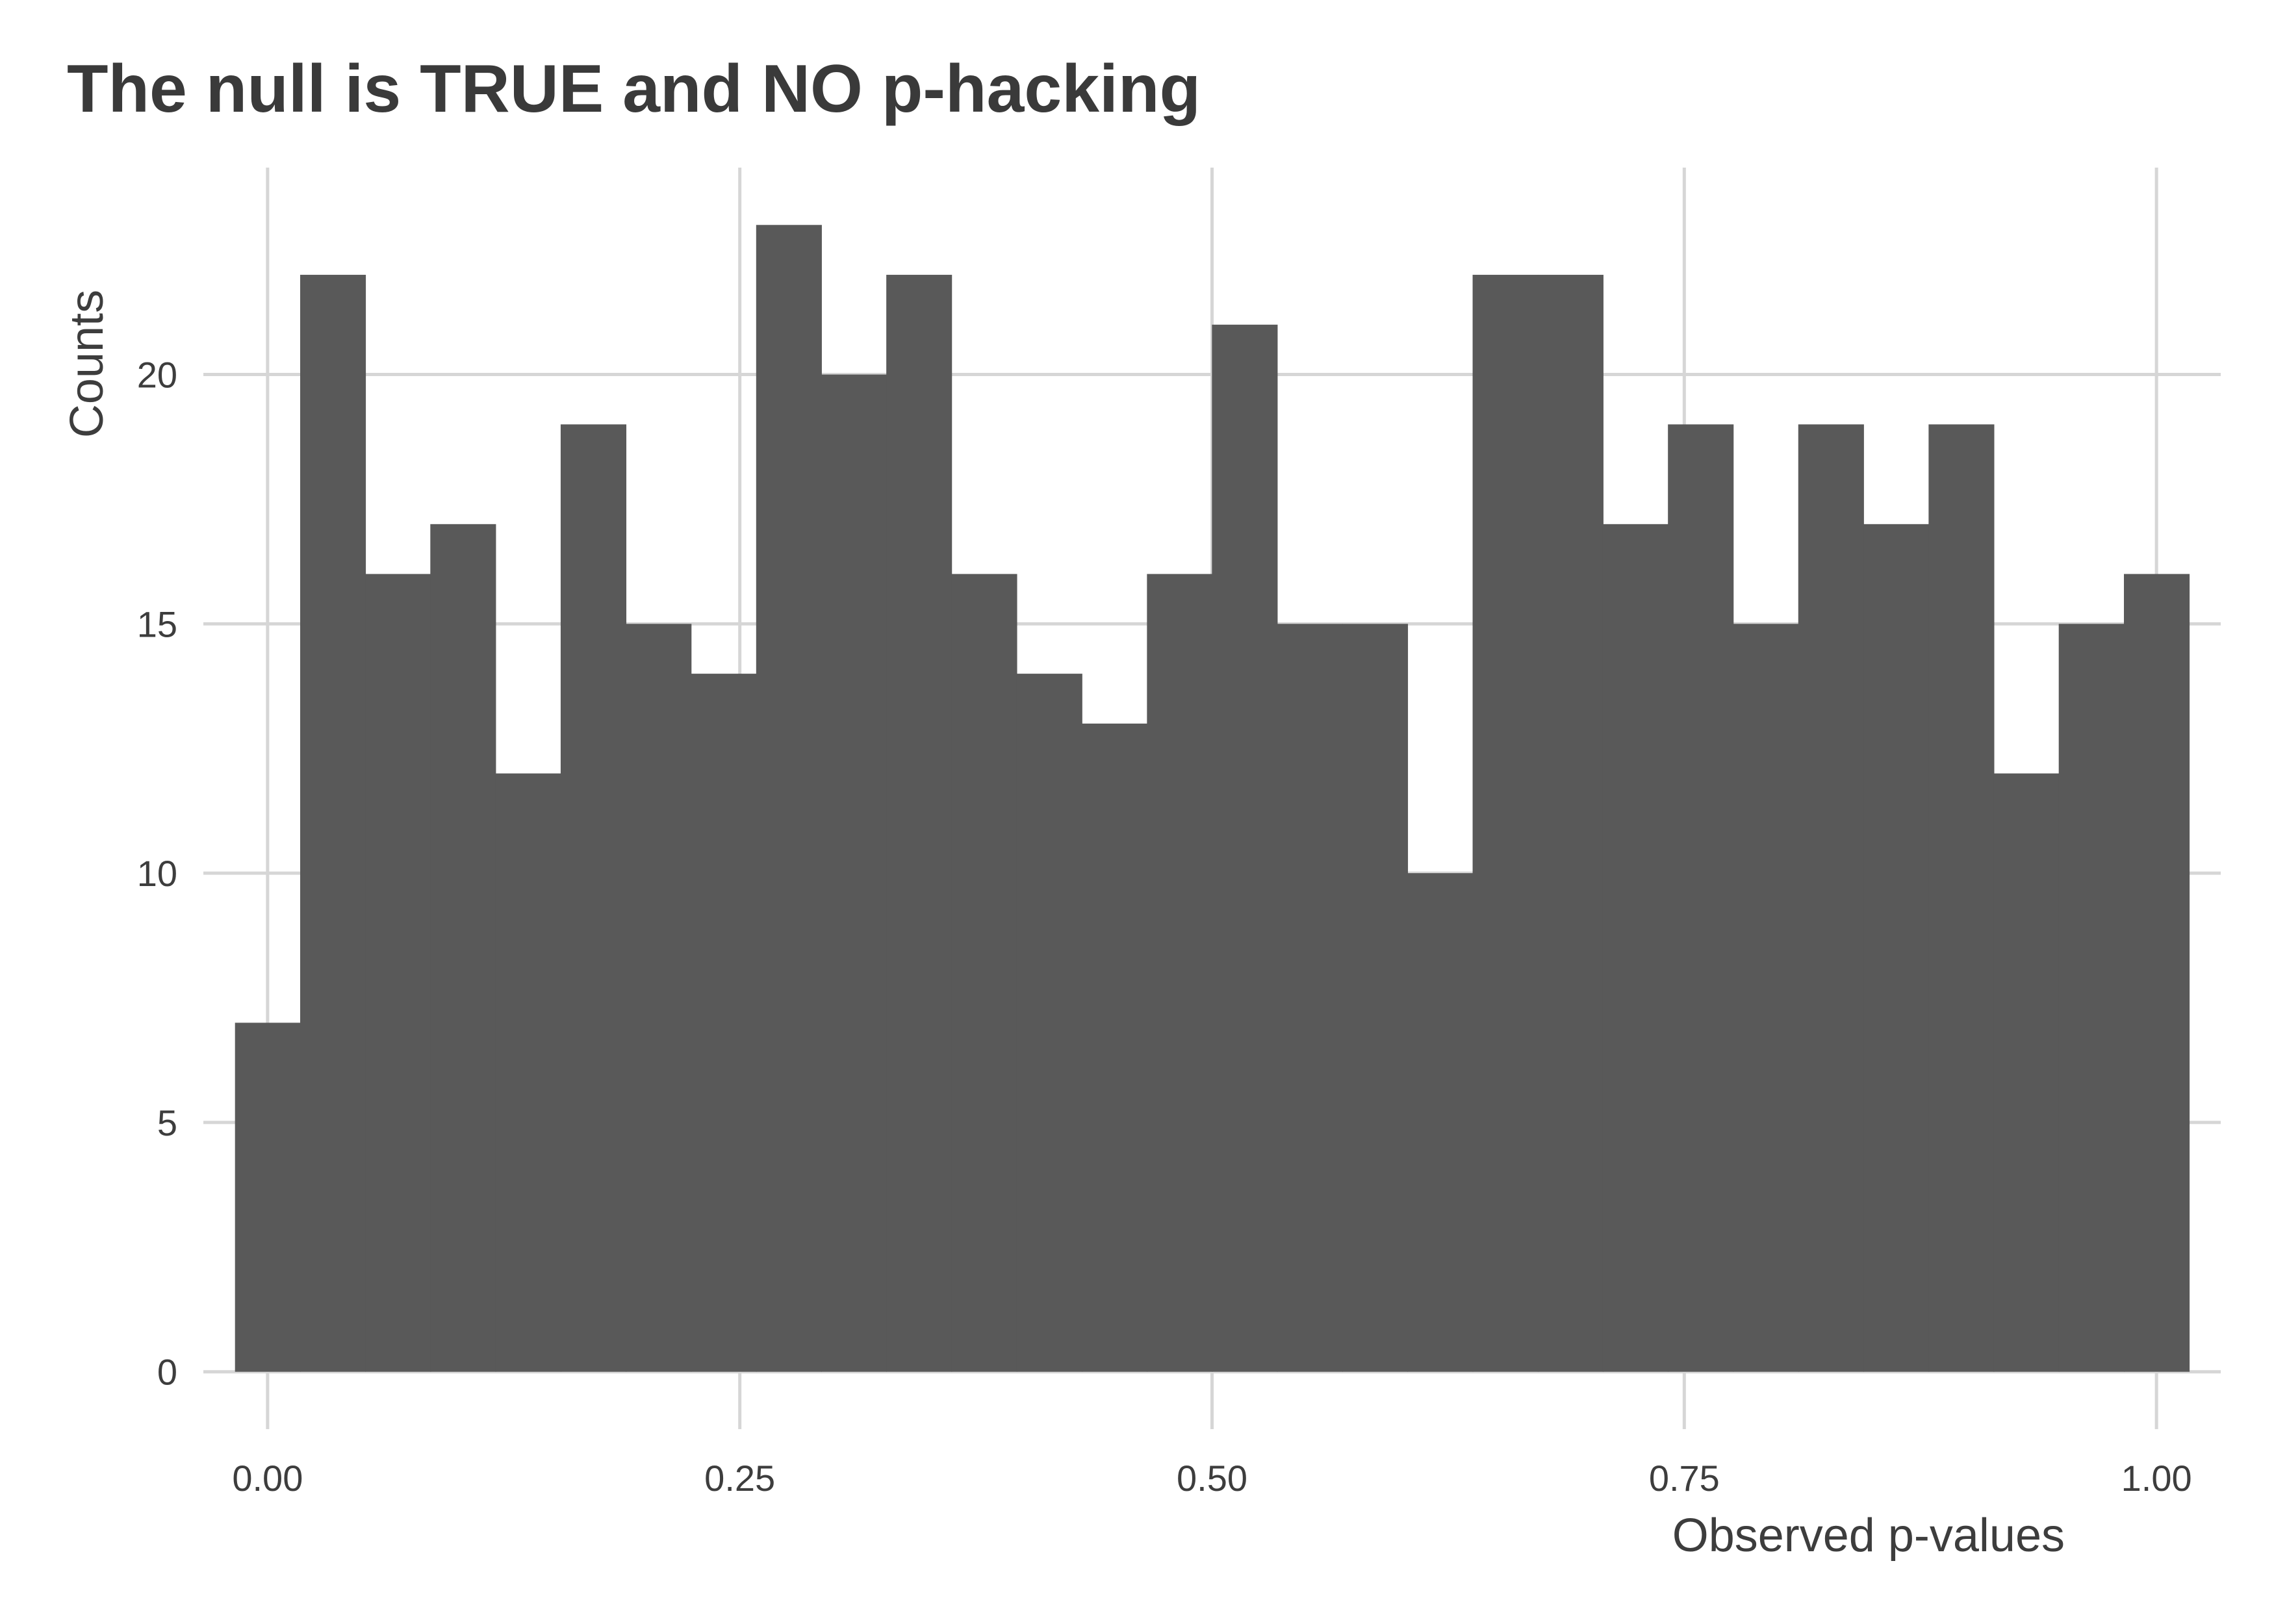  I want to click on x-tick-label: 0.50, so click(1212, 1478).